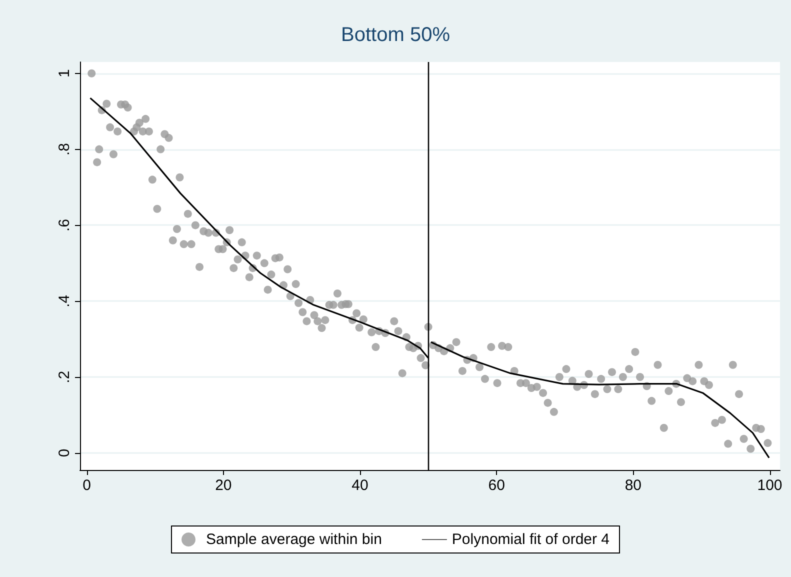 Image resolution: width=791 pixels, height=577 pixels. What do you see at coordinates (64, 301) in the screenshot?
I see `y-tick-label: .4` at bounding box center [64, 301].